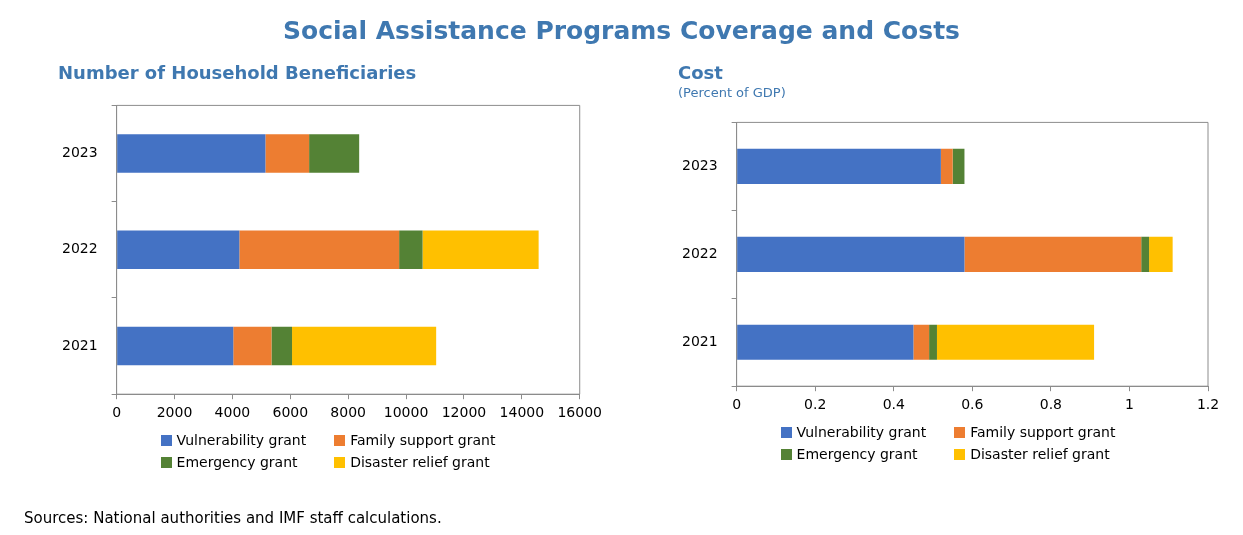 Image resolution: width=1243 pixels, height=535 pixels. I want to click on x-tick-label: 8000, so click(348, 412).